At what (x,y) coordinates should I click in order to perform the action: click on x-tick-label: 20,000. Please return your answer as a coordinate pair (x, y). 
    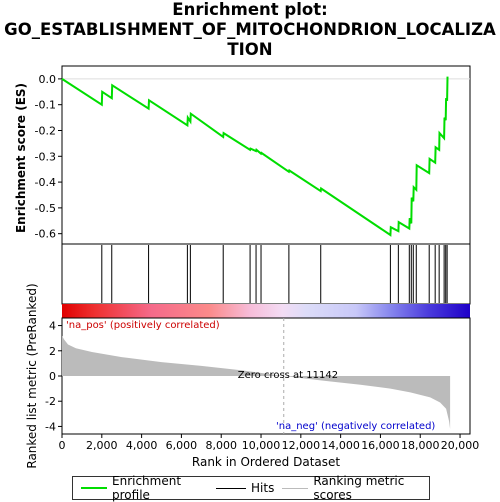
    Looking at the image, I should click on (460, 445).